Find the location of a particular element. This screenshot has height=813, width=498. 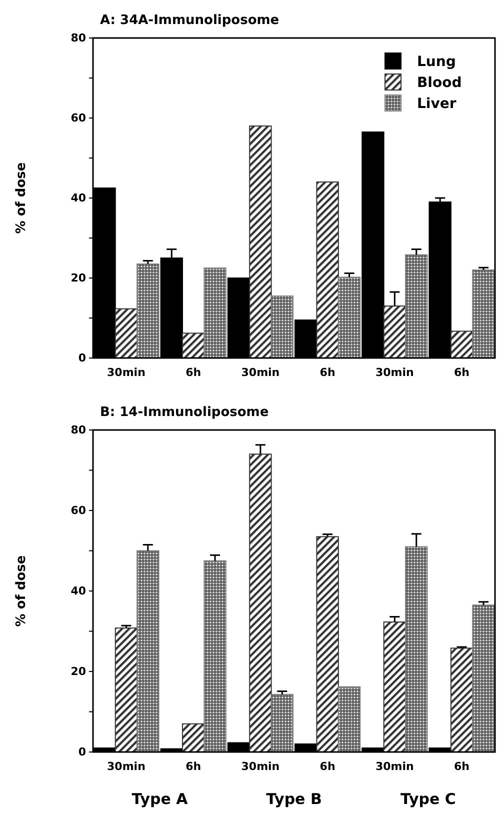

text: Type C is located at coordinates (428, 799).